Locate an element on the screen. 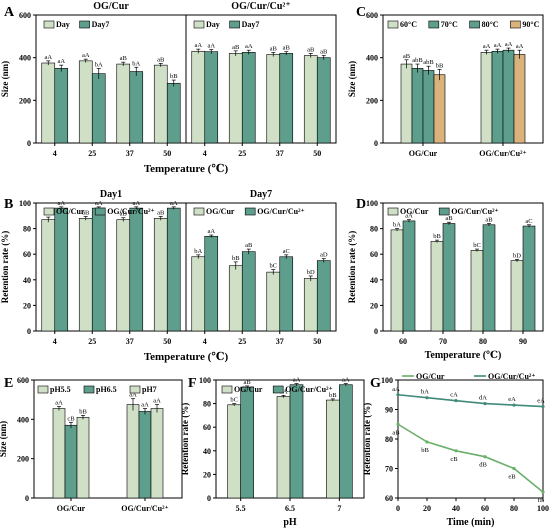 Image resolution: width=550 pixels, height=530 pixels. y-tick-label: 400 is located at coordinates (372, 58).